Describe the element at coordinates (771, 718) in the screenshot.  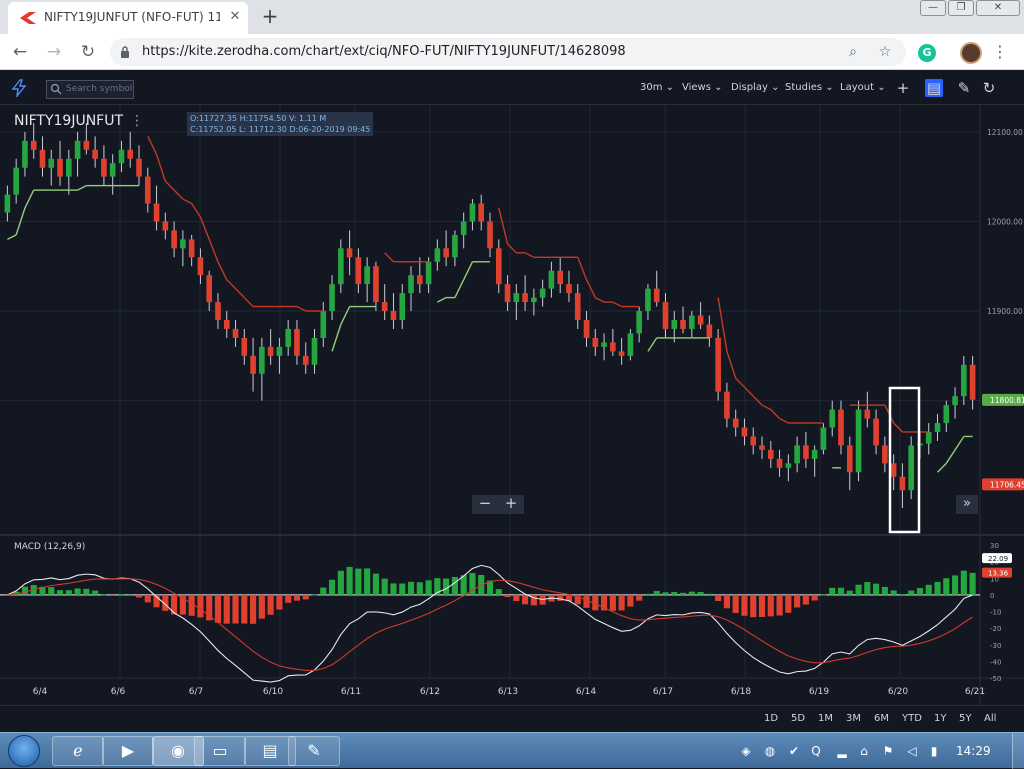
I see `range-1d: 1D` at that location.